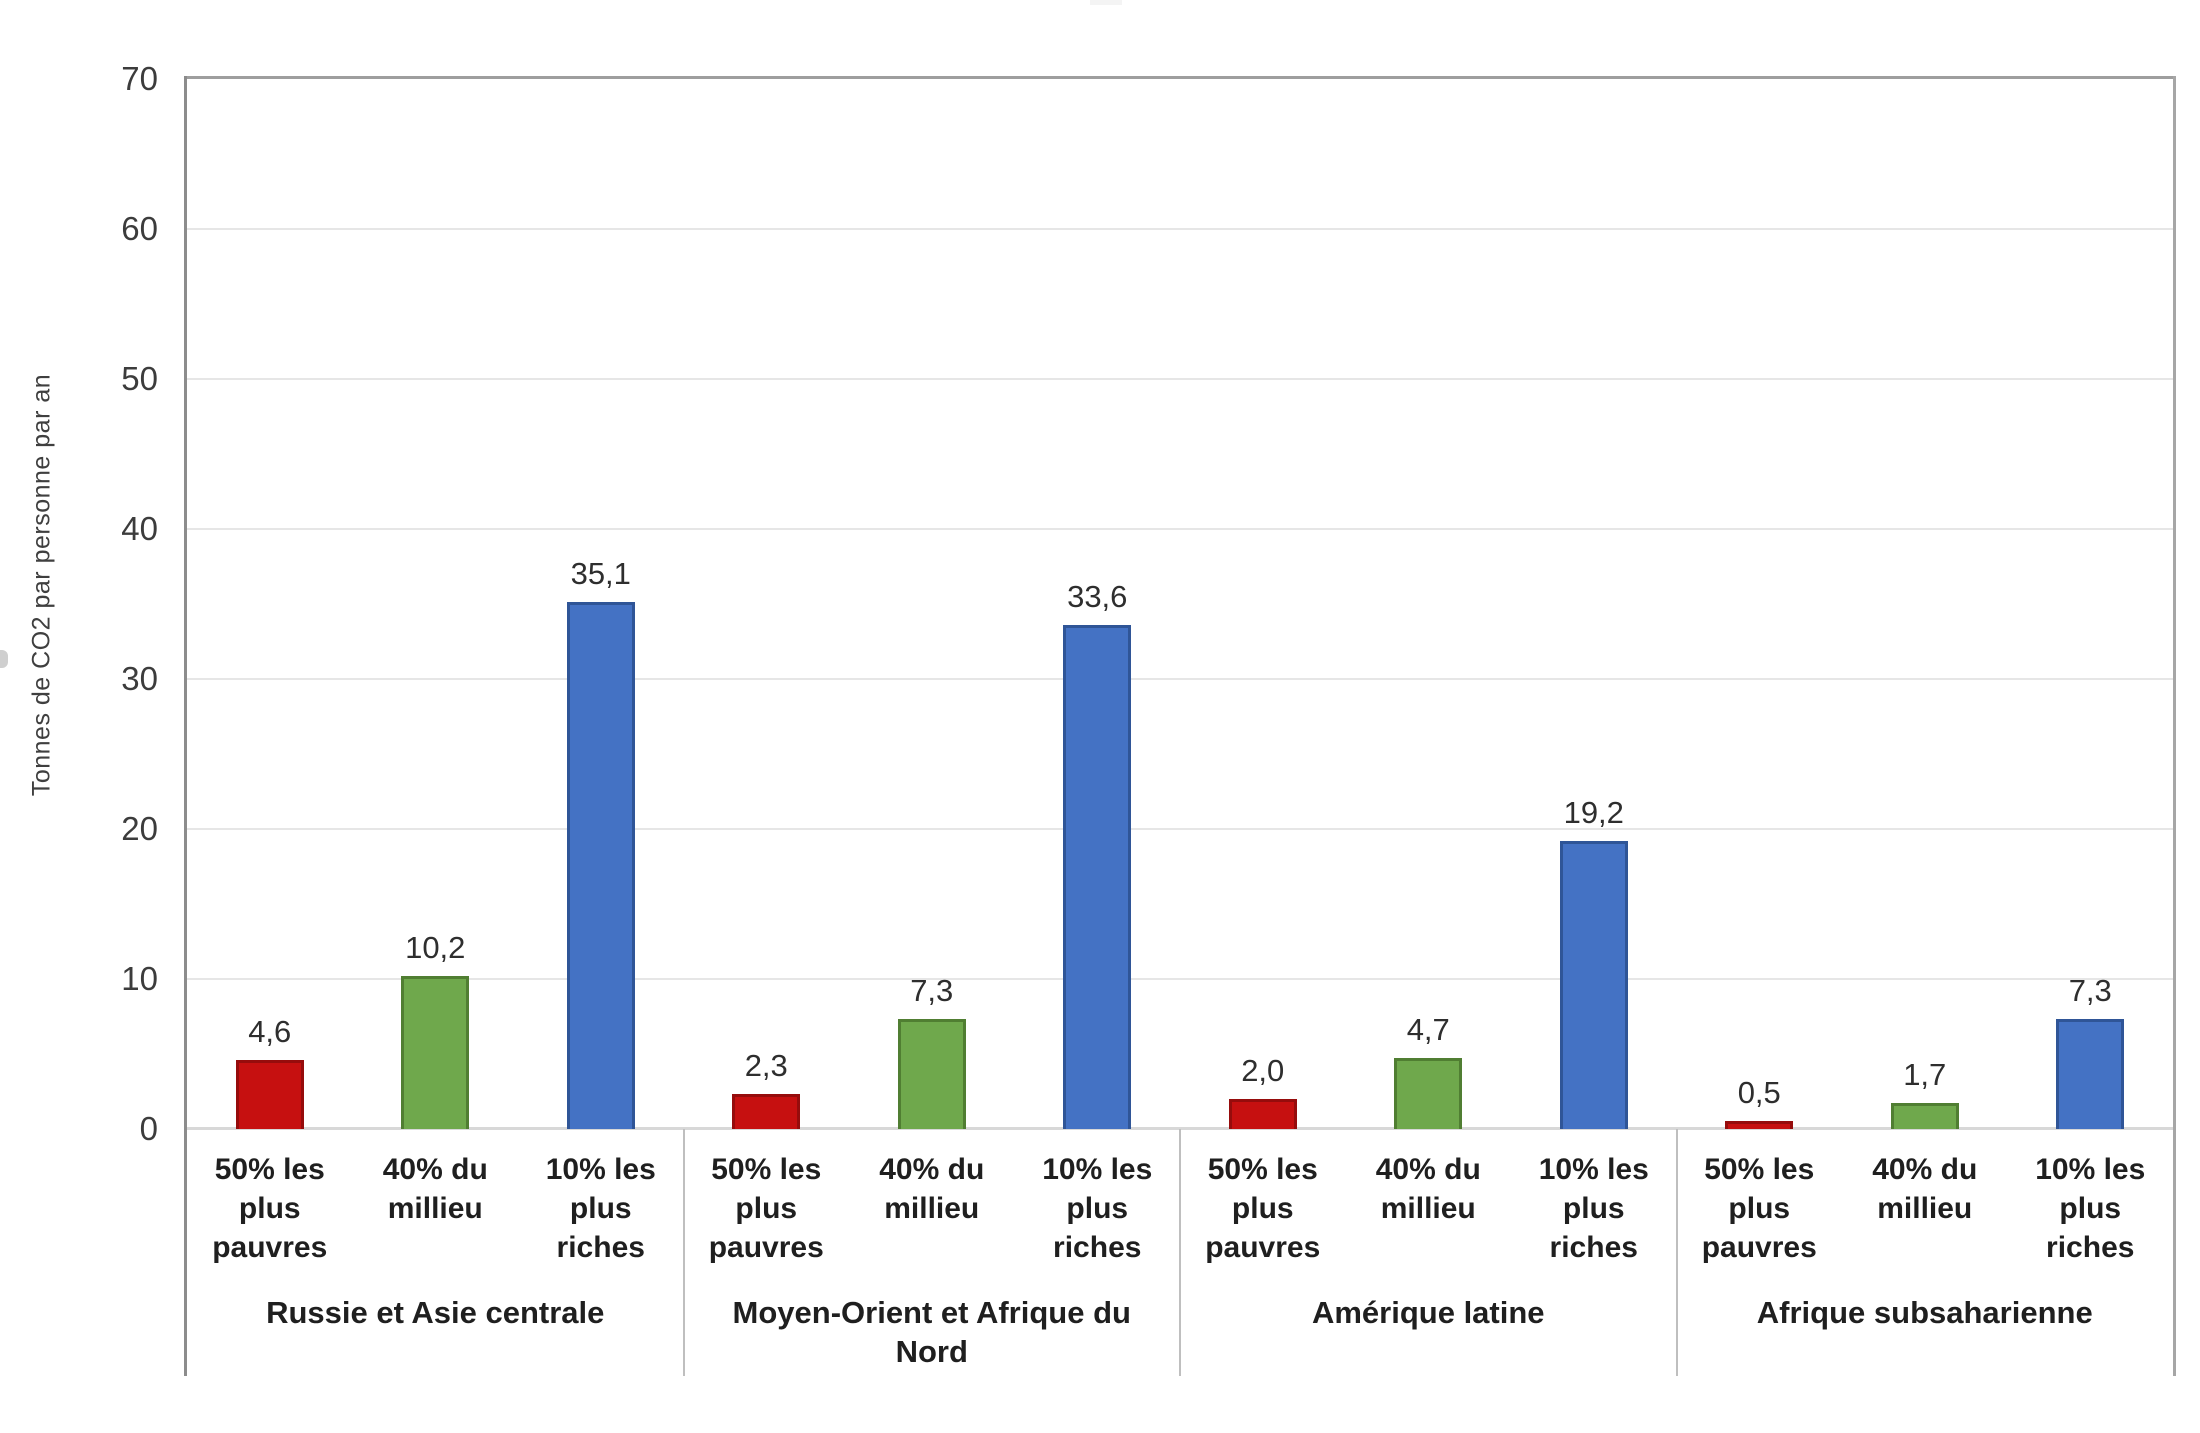 The height and width of the screenshot is (1433, 2200). Describe the element at coordinates (1106, 2) in the screenshot. I see `cropped-title-artifact` at that location.